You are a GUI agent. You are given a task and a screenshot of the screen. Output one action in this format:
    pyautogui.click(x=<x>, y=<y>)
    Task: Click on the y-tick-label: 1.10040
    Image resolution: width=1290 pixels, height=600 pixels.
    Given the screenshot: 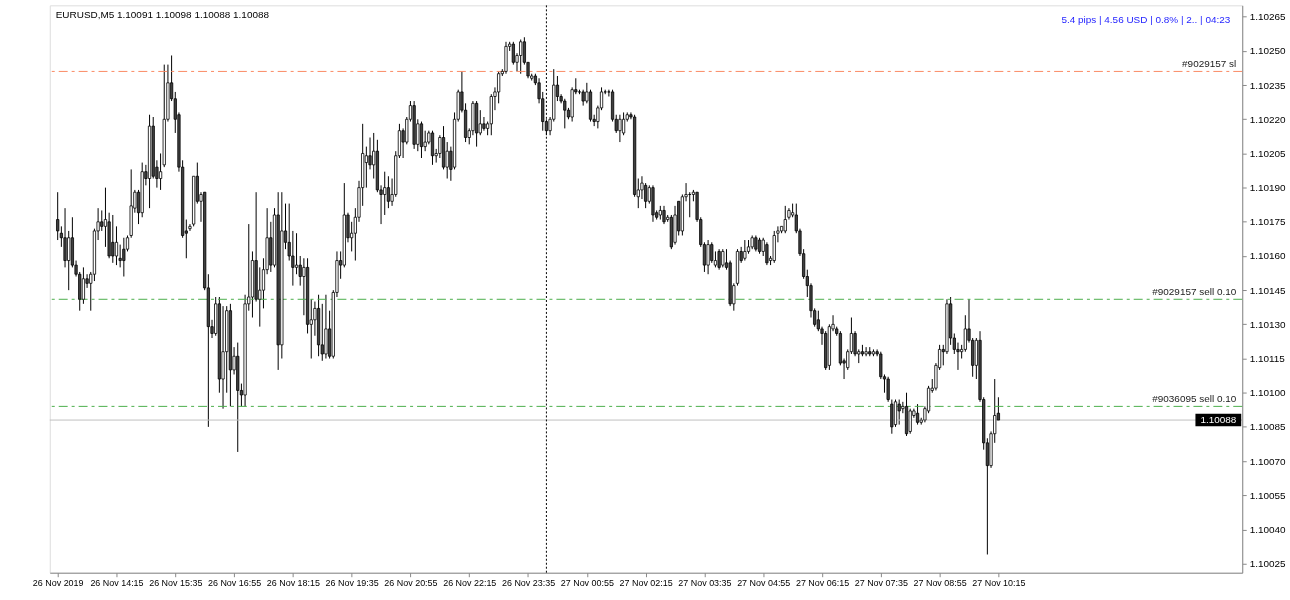 What is the action you would take?
    pyautogui.click(x=1268, y=529)
    